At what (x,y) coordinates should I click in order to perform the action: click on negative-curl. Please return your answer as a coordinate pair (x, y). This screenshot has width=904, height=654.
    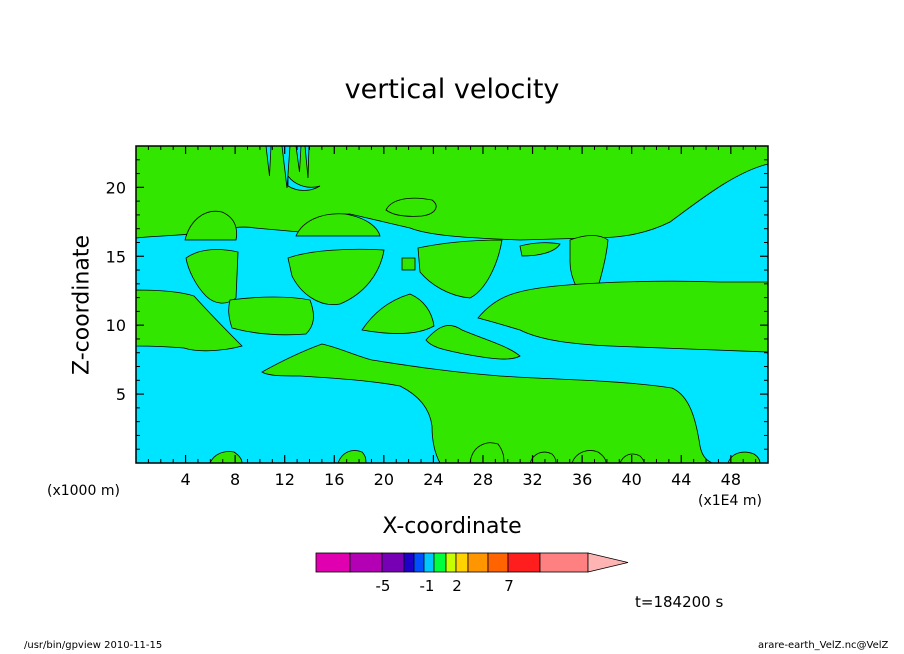
    Looking at the image, I should click on (304, 182).